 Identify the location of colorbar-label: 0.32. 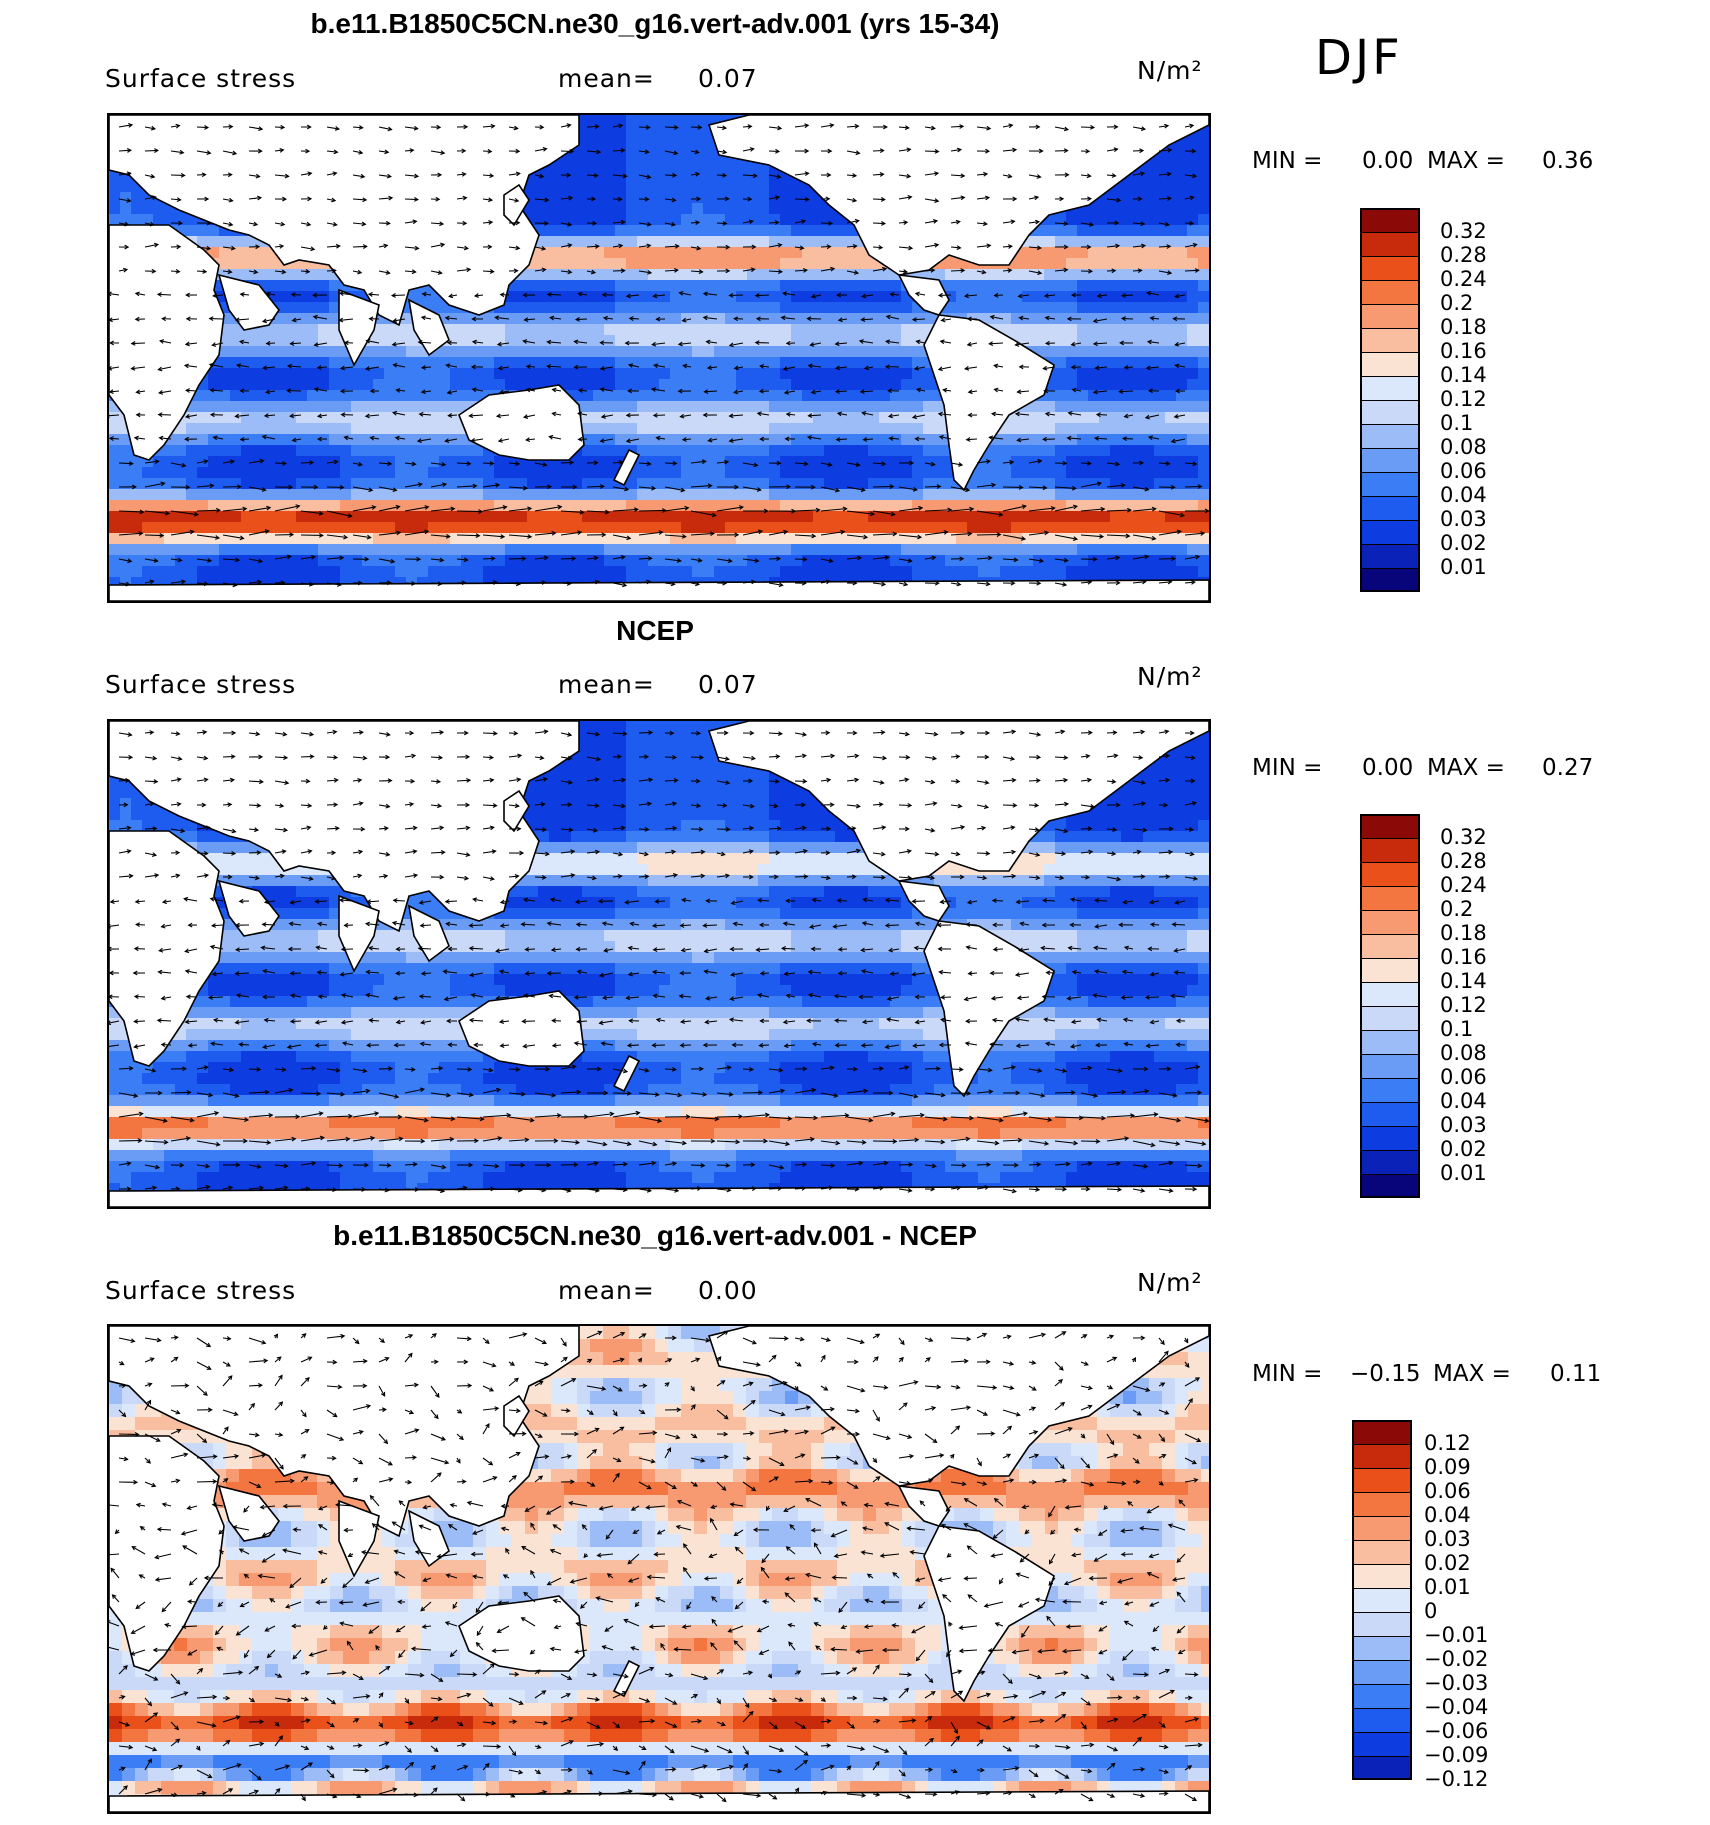
(1463, 231).